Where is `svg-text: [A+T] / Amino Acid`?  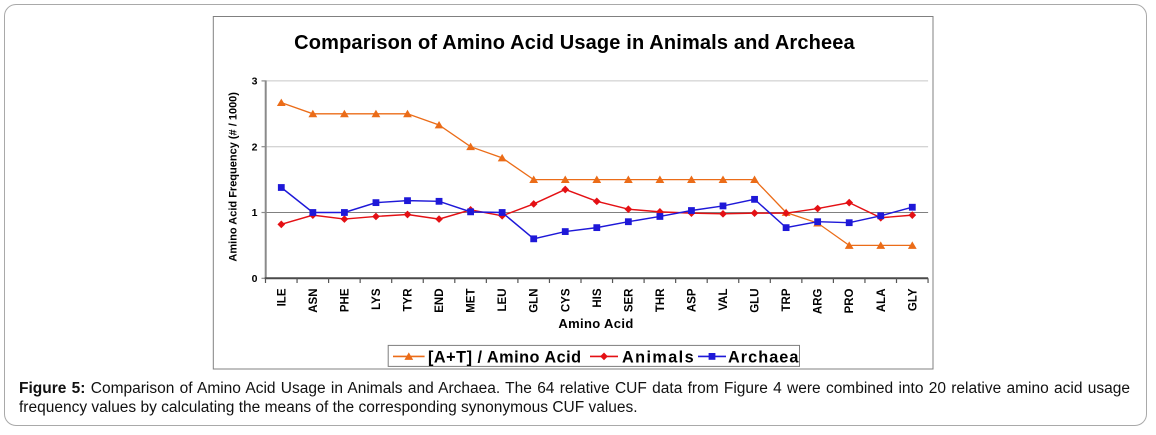
svg-text: [A+T] / Amino Acid is located at coordinates (505, 357).